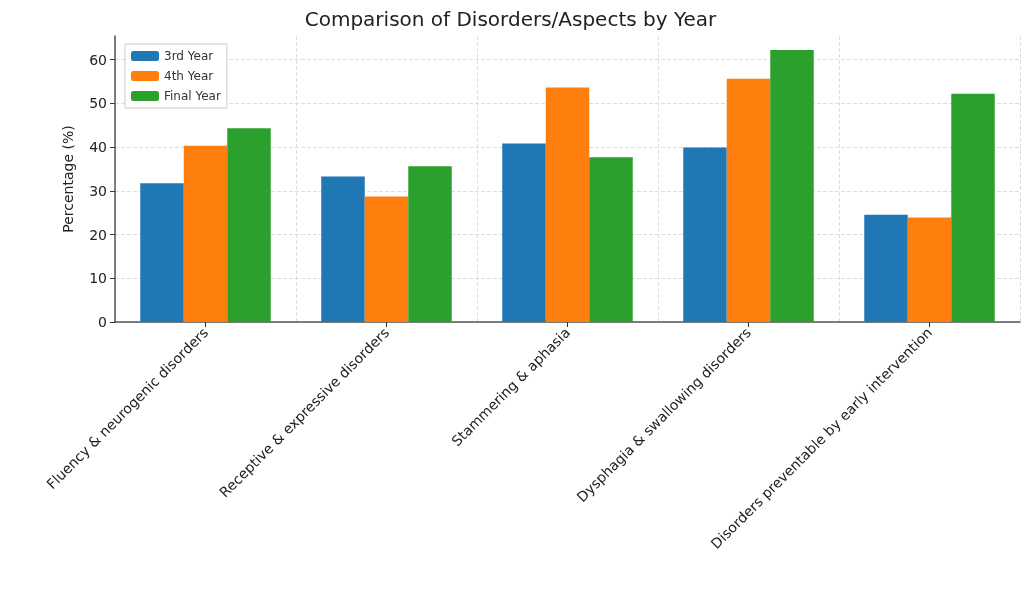  I want to click on y-tick-label: 20, so click(98, 234).